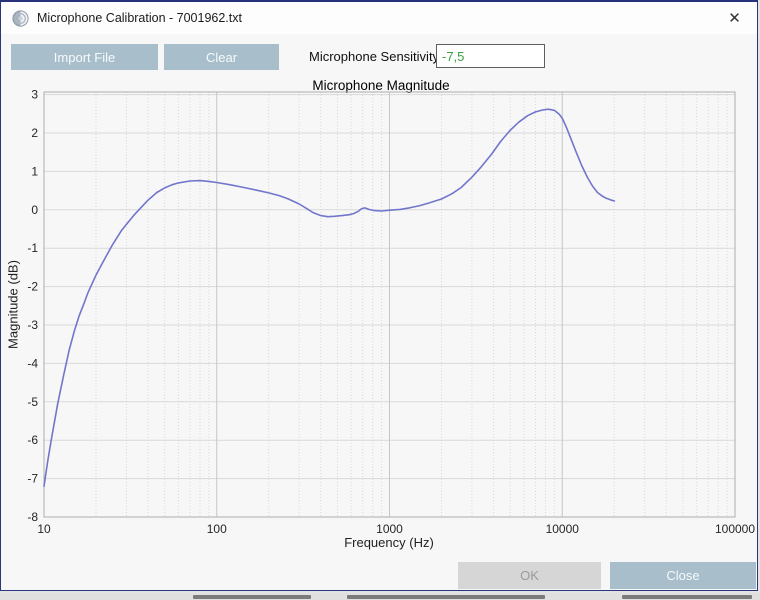  What do you see at coordinates (32, 517) in the screenshot?
I see `svg-text: -8` at bounding box center [32, 517].